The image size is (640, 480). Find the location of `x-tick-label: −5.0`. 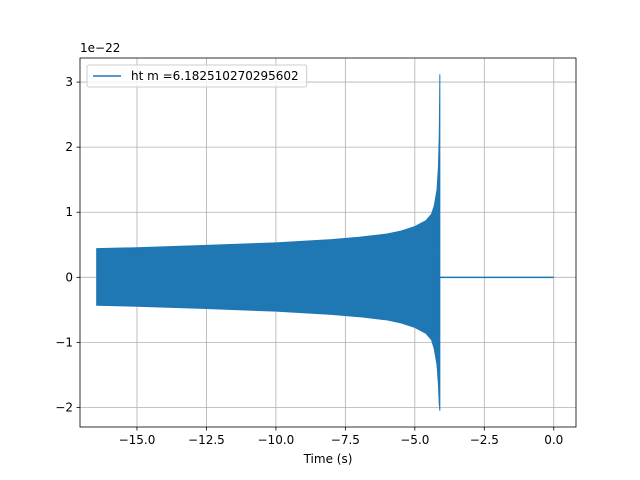

x-tick-label: −5.0 is located at coordinates (414, 440).